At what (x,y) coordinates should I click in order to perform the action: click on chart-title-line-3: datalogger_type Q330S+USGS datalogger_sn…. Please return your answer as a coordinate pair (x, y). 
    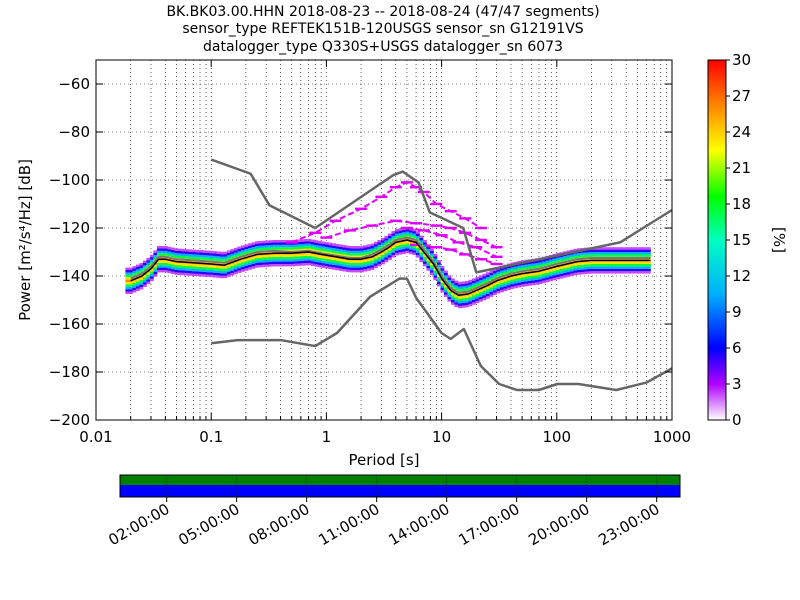
    Looking at the image, I should click on (383, 47).